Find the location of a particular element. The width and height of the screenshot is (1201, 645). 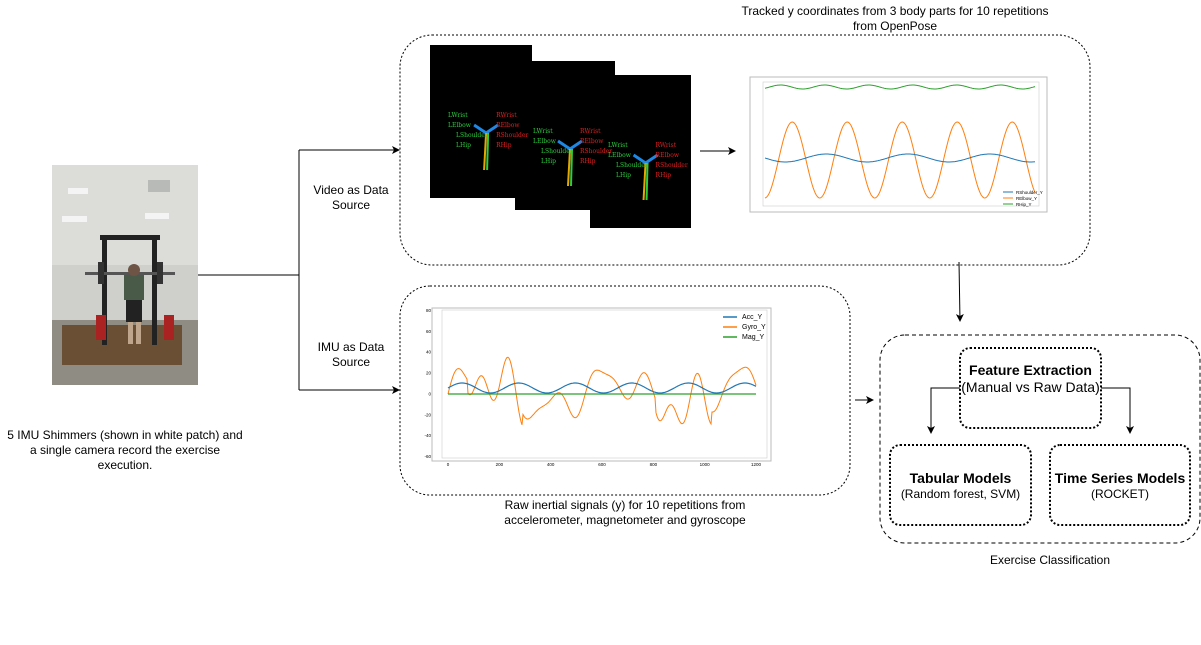

y-tick-label: -60 is located at coordinates (427, 456).